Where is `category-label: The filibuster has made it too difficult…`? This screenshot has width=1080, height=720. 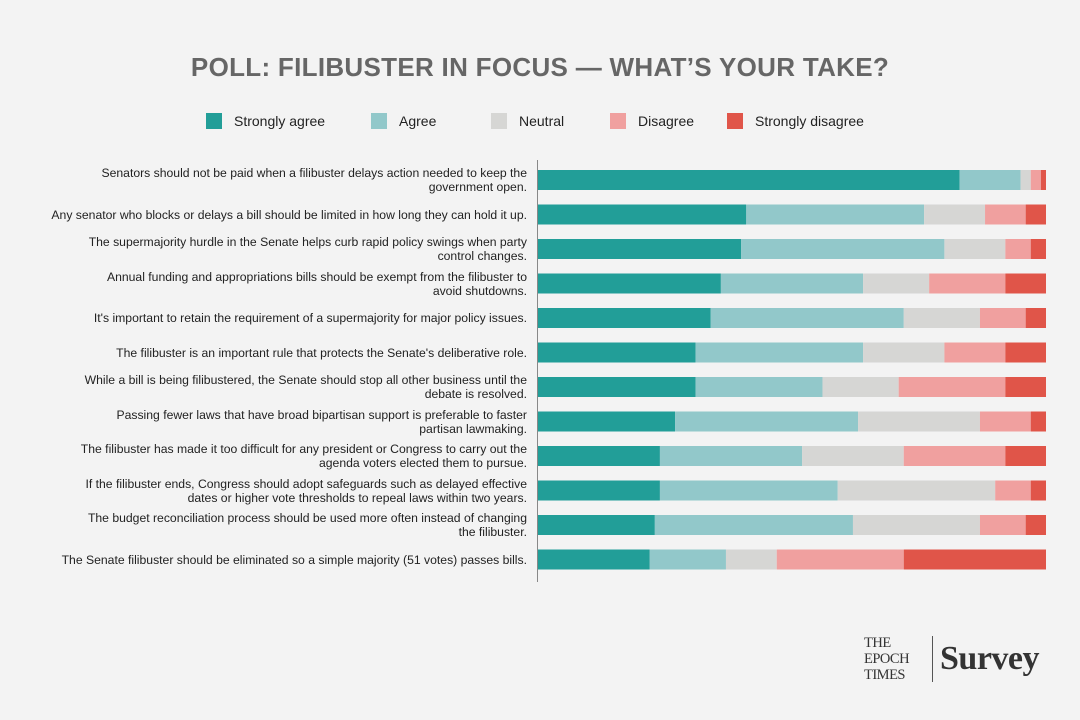
category-label: The filibuster has made it too difficult… is located at coordinates (277, 456).